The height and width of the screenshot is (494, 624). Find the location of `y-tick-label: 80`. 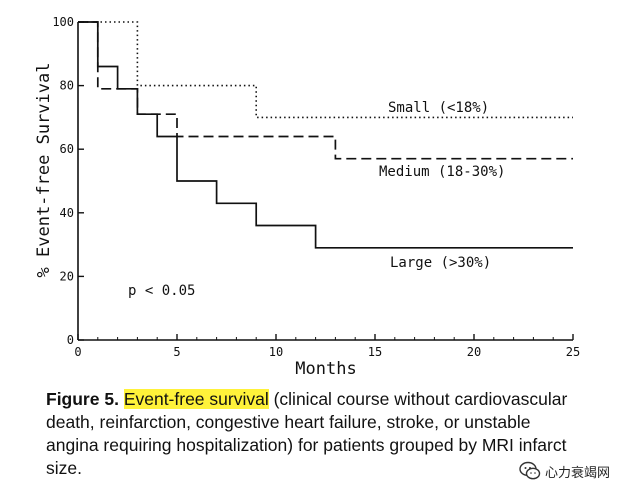

y-tick-label: 80 is located at coordinates (67, 86).